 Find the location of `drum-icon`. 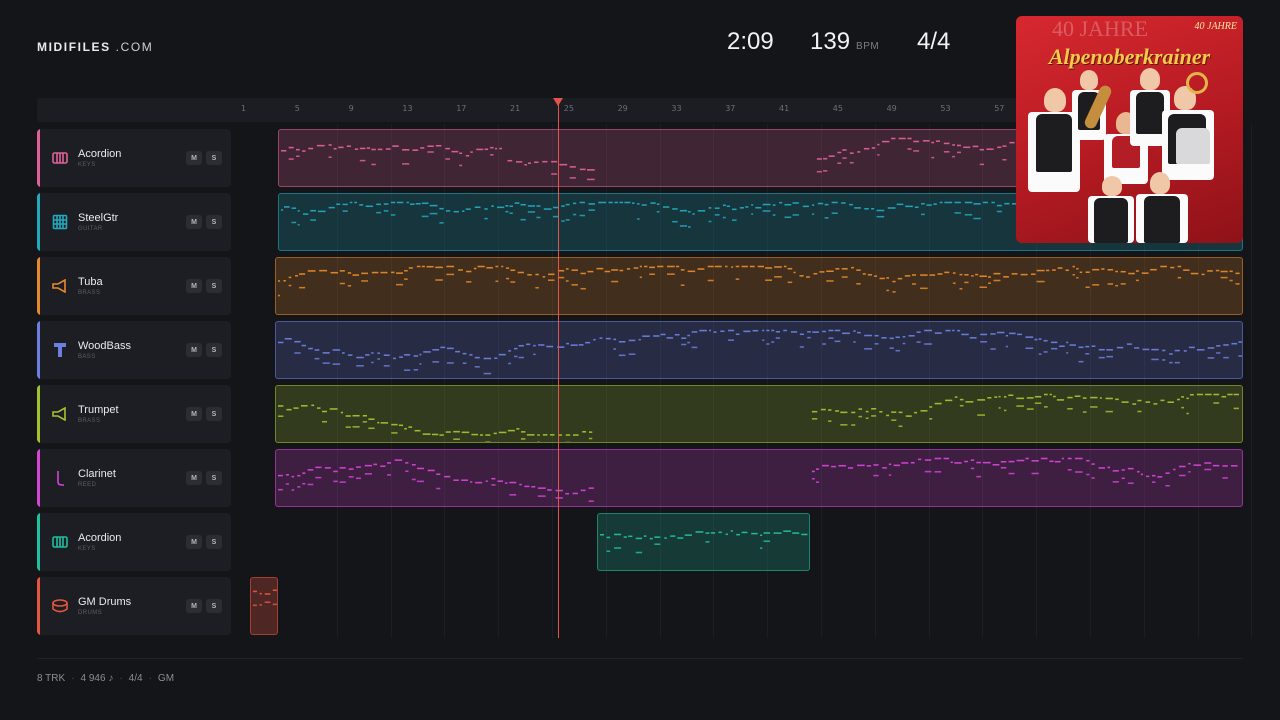

drum-icon is located at coordinates (60, 606).